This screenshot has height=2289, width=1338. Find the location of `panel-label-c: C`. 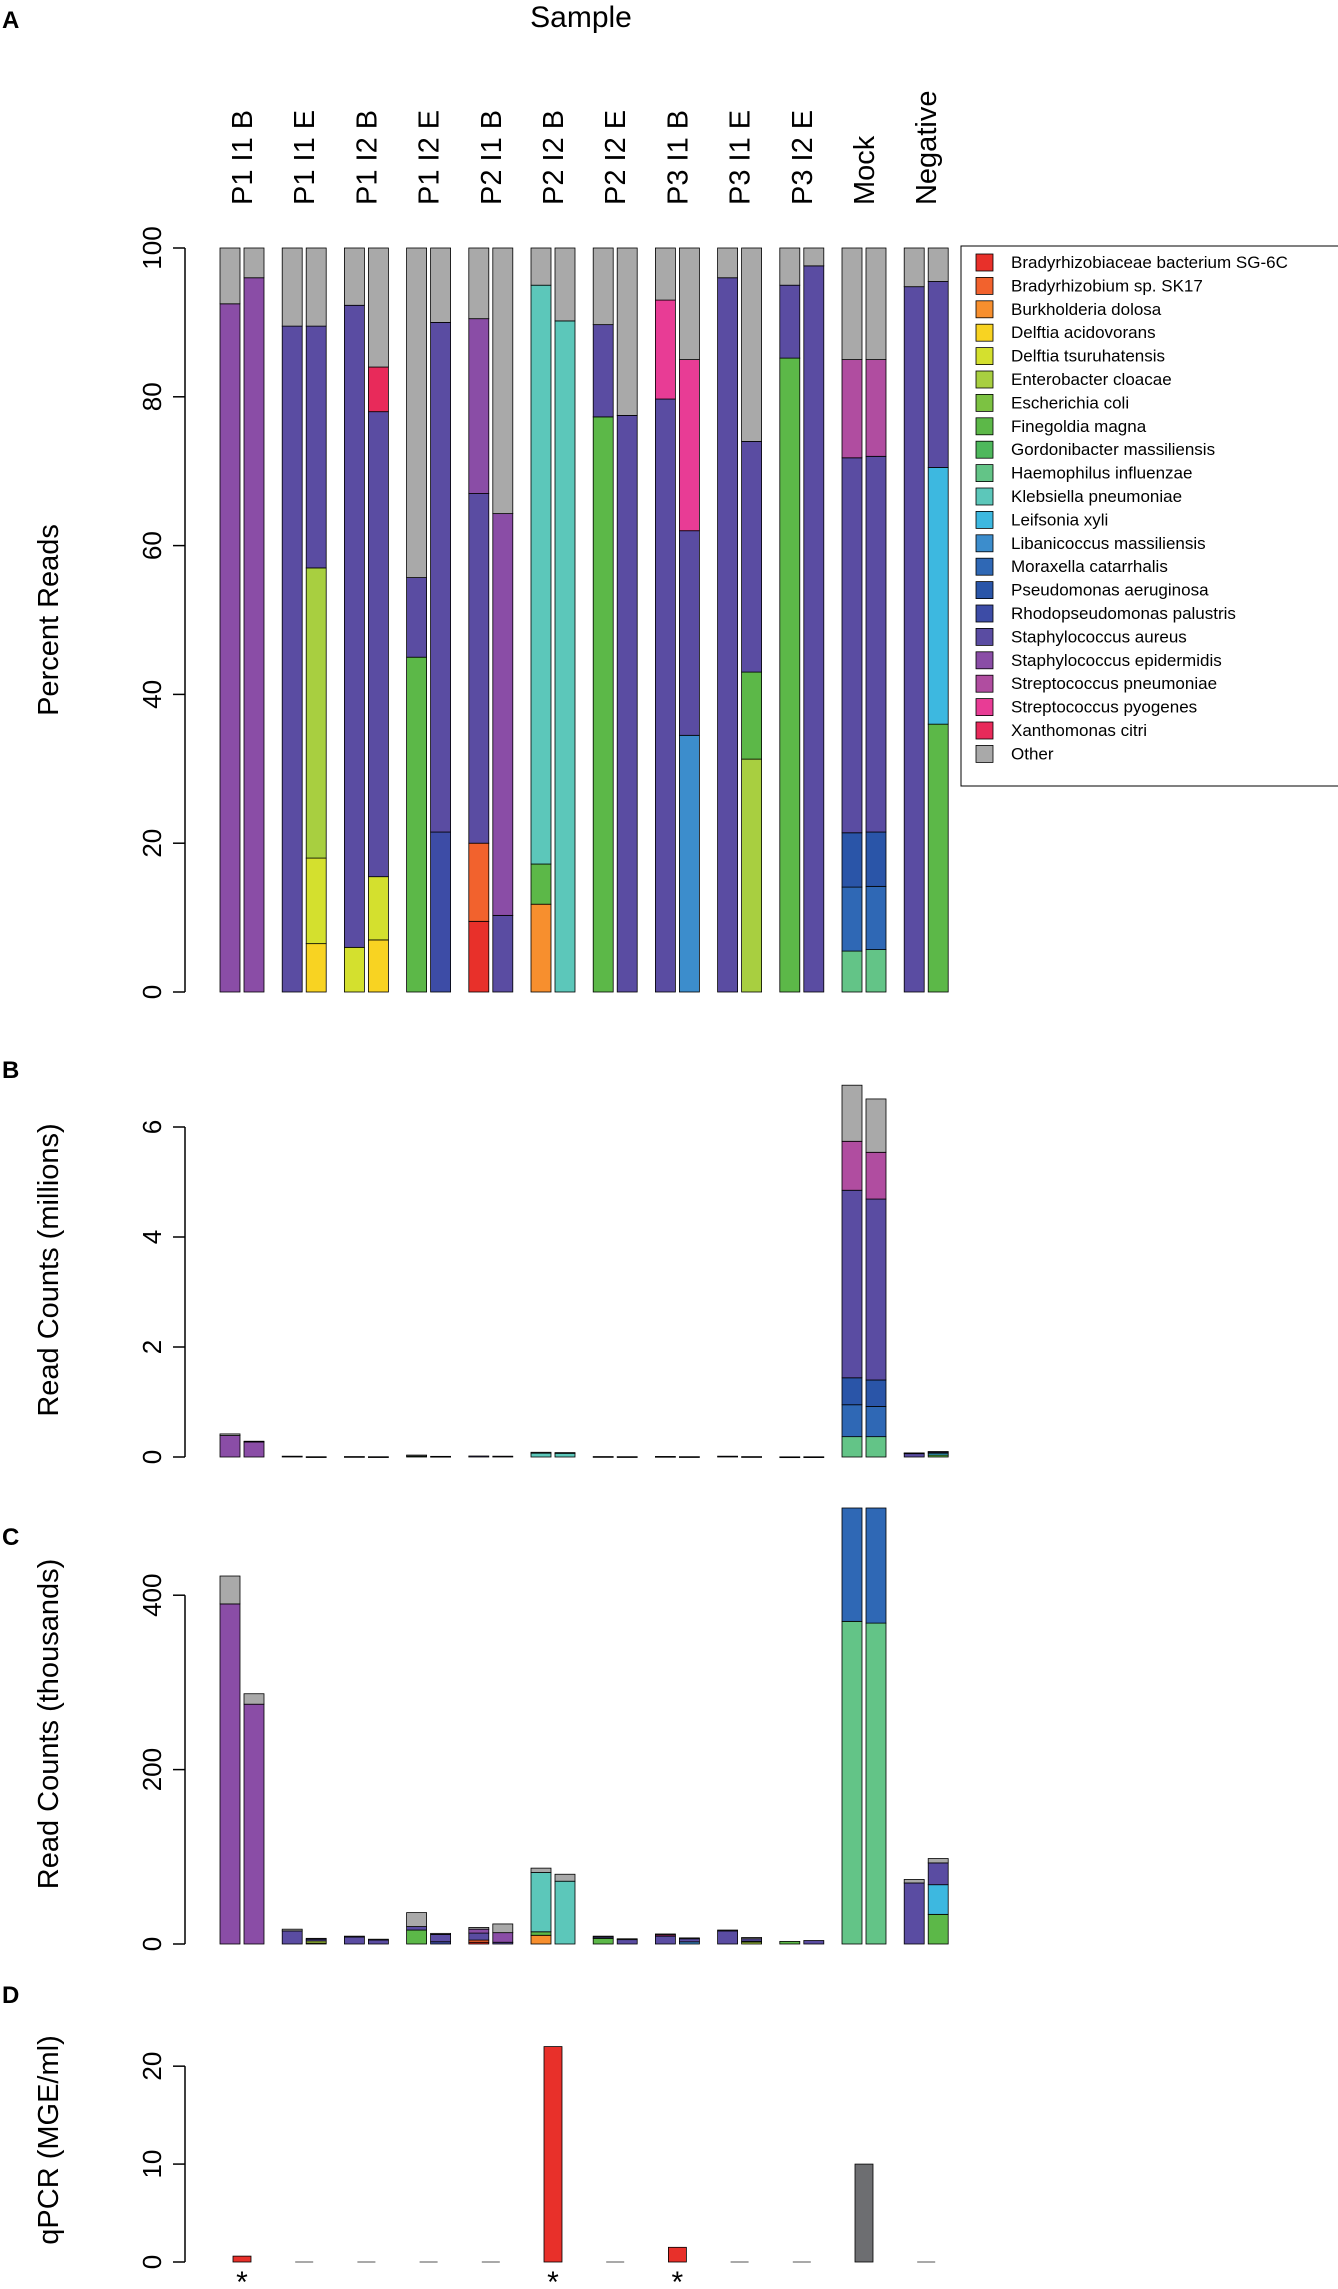

panel-label-c: C is located at coordinates (10, 1537).